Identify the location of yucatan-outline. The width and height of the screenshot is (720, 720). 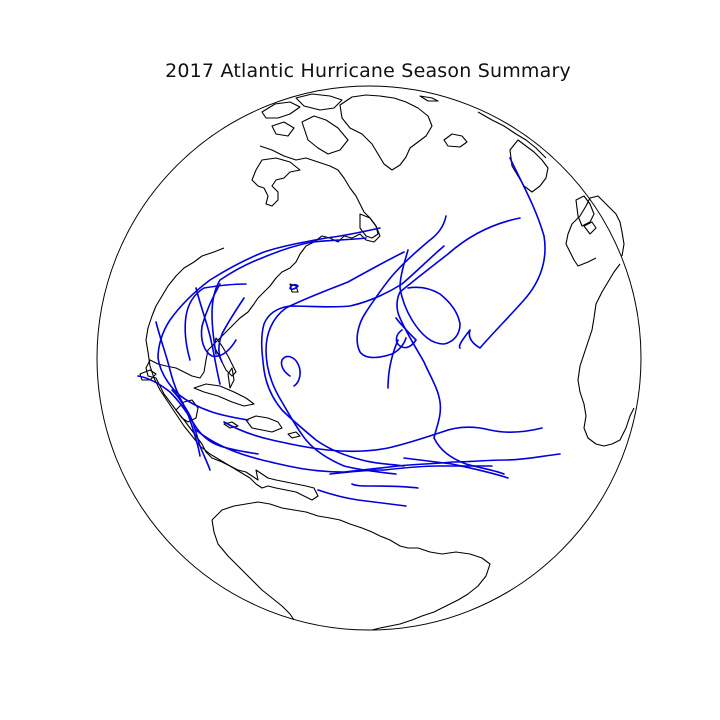
(187, 411).